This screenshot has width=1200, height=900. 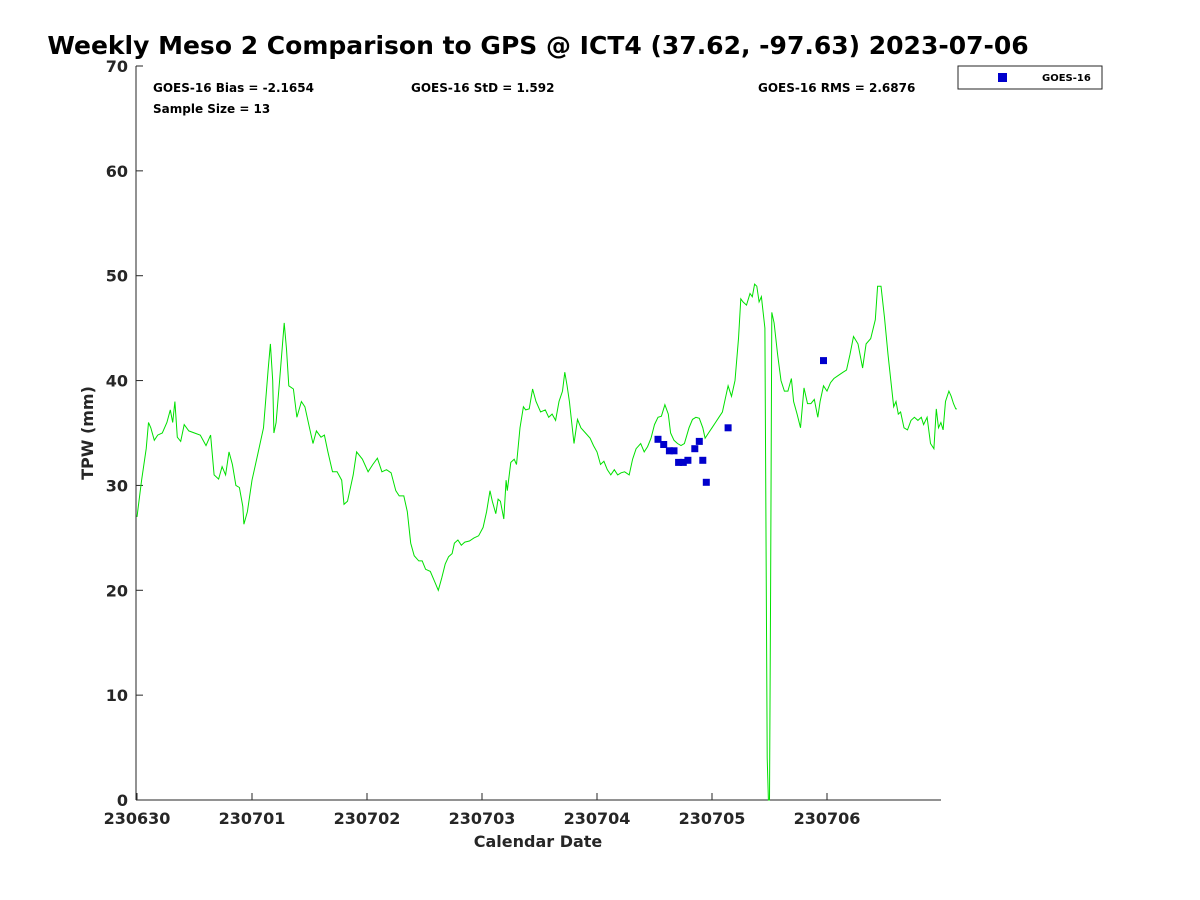 I want to click on y-tick-label: 20, so click(x=117, y=590).